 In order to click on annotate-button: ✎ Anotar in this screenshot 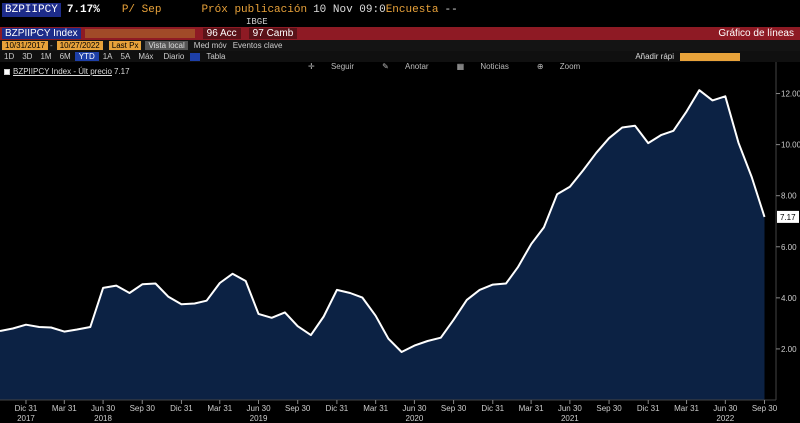, I will do `click(405, 66)`.